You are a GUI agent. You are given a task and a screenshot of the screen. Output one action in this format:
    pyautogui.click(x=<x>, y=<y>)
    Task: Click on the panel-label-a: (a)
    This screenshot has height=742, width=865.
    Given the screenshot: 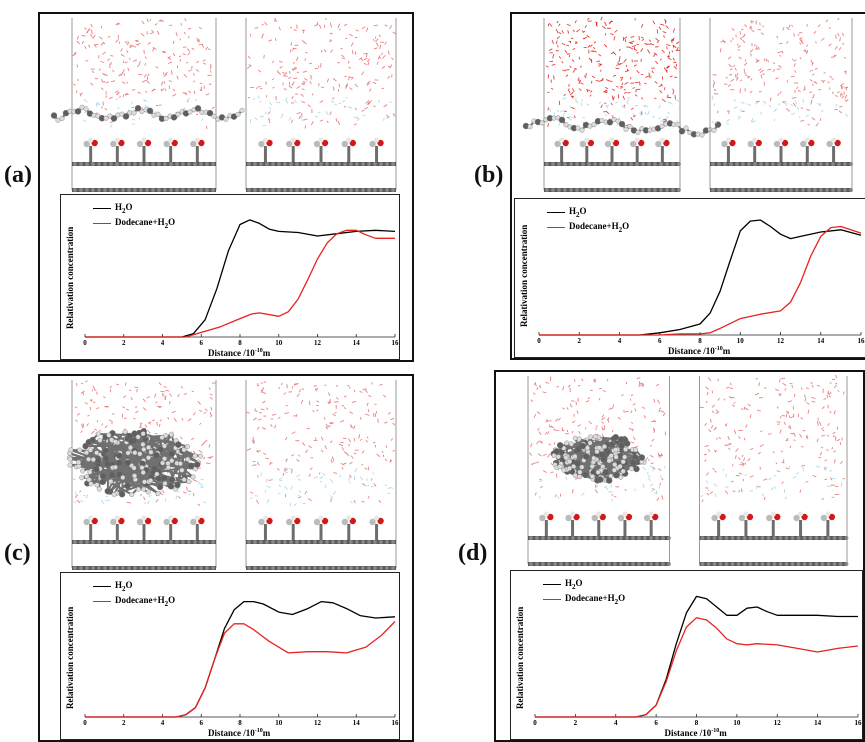 What is the action you would take?
    pyautogui.click(x=18, y=175)
    